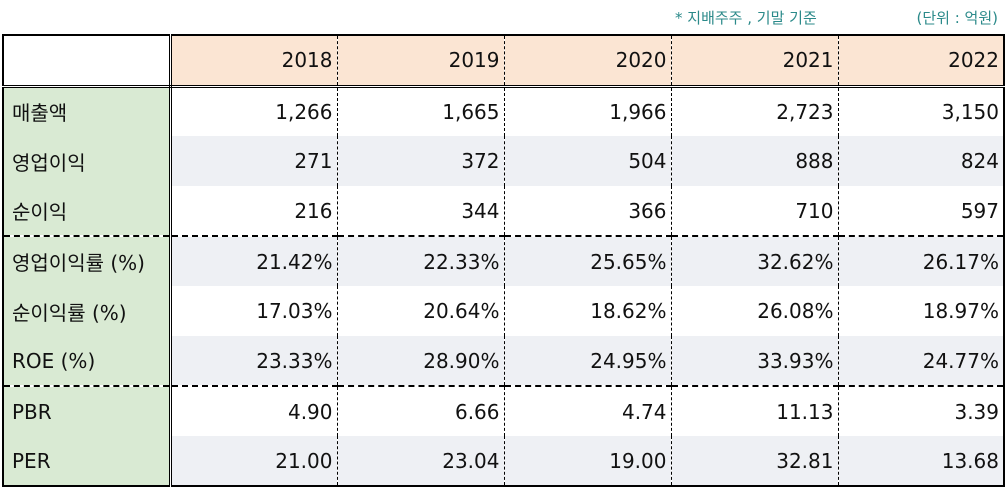 The image size is (1006, 487). What do you see at coordinates (254, 111) in the screenshot?
I see `cell-value: 1,266` at bounding box center [254, 111].